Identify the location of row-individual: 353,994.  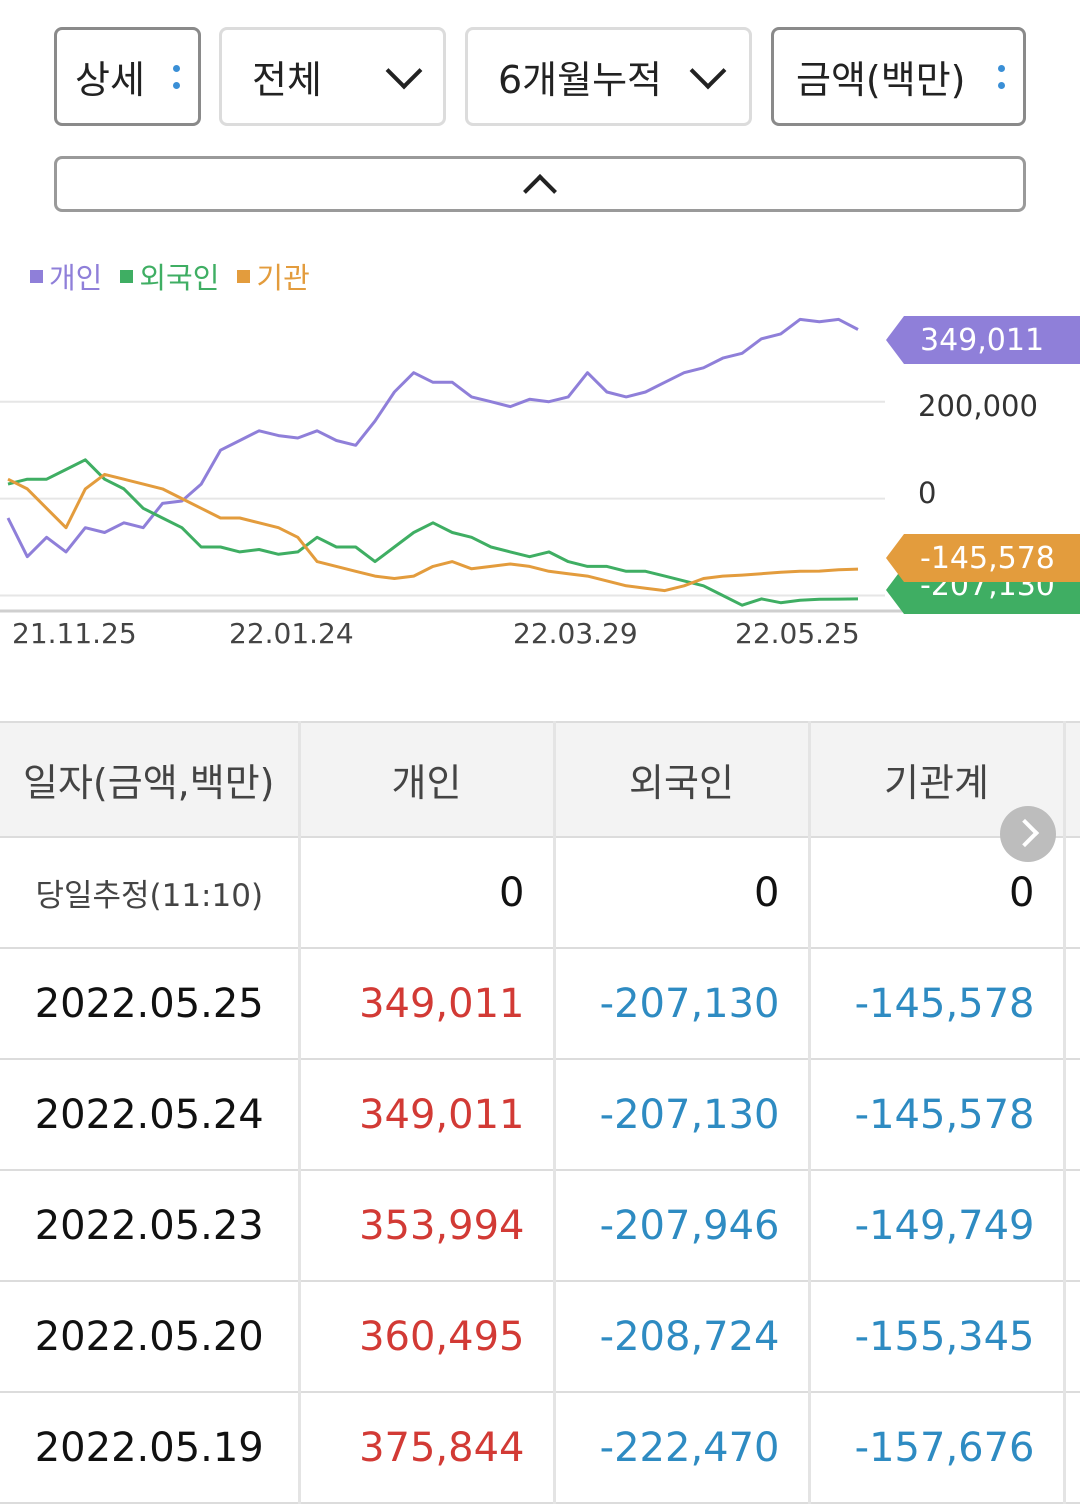
(427, 1226).